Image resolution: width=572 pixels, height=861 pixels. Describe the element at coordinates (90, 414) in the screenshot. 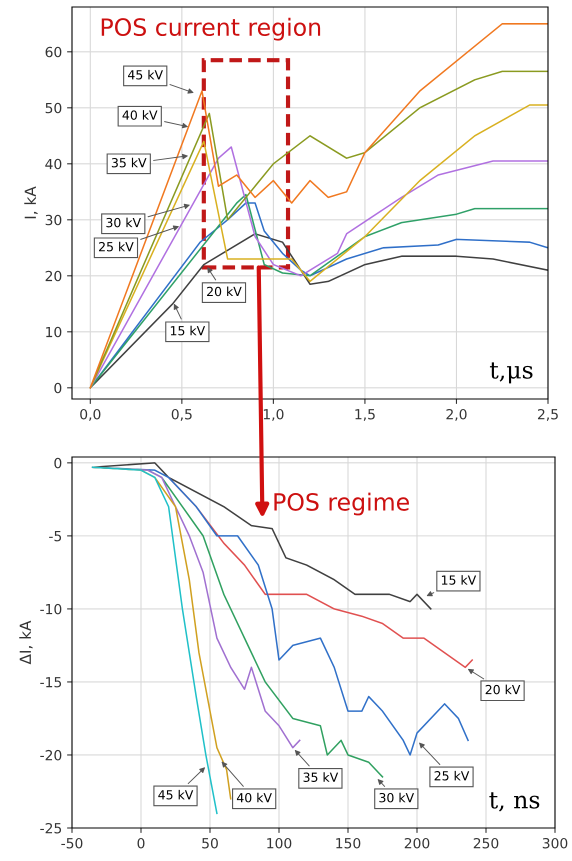

I see `x-tick-label: 0,0` at that location.